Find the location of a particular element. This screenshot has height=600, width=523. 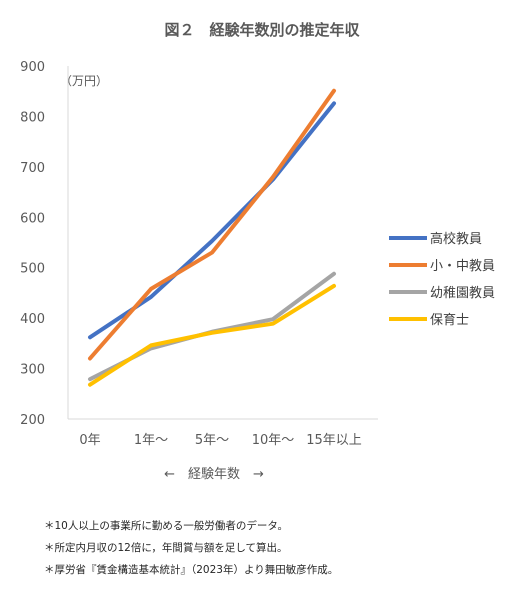

x-tick-label: 1年～ is located at coordinates (151, 440).